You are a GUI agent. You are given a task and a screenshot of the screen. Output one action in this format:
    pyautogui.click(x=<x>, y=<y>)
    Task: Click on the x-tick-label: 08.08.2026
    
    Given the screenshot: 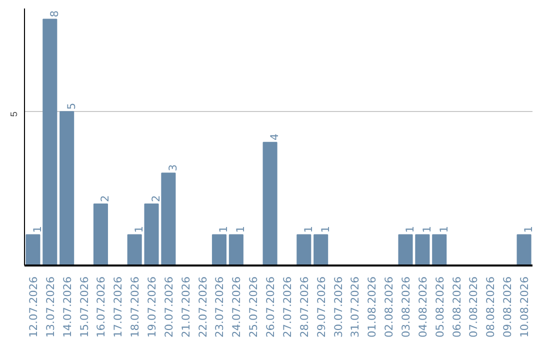 What is the action you would take?
    pyautogui.click(x=491, y=307)
    